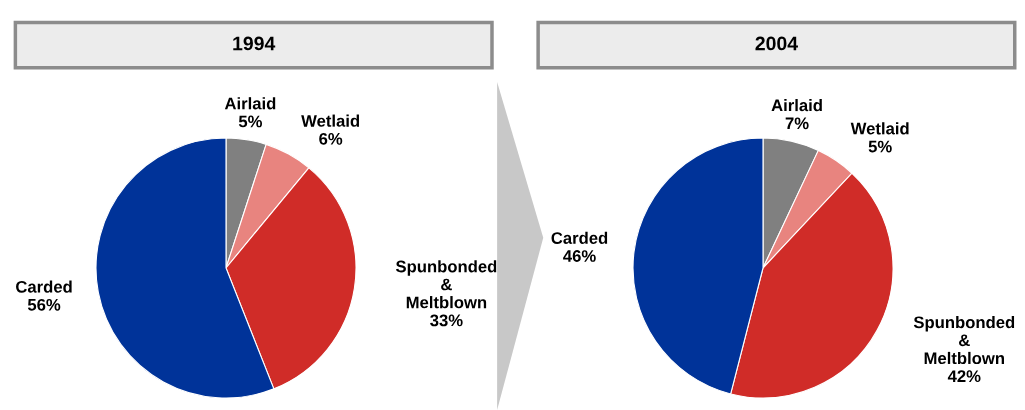 Image resolution: width=1025 pixels, height=410 pixels. Describe the element at coordinates (579, 256) in the screenshot. I see `data-label: 46%` at that location.